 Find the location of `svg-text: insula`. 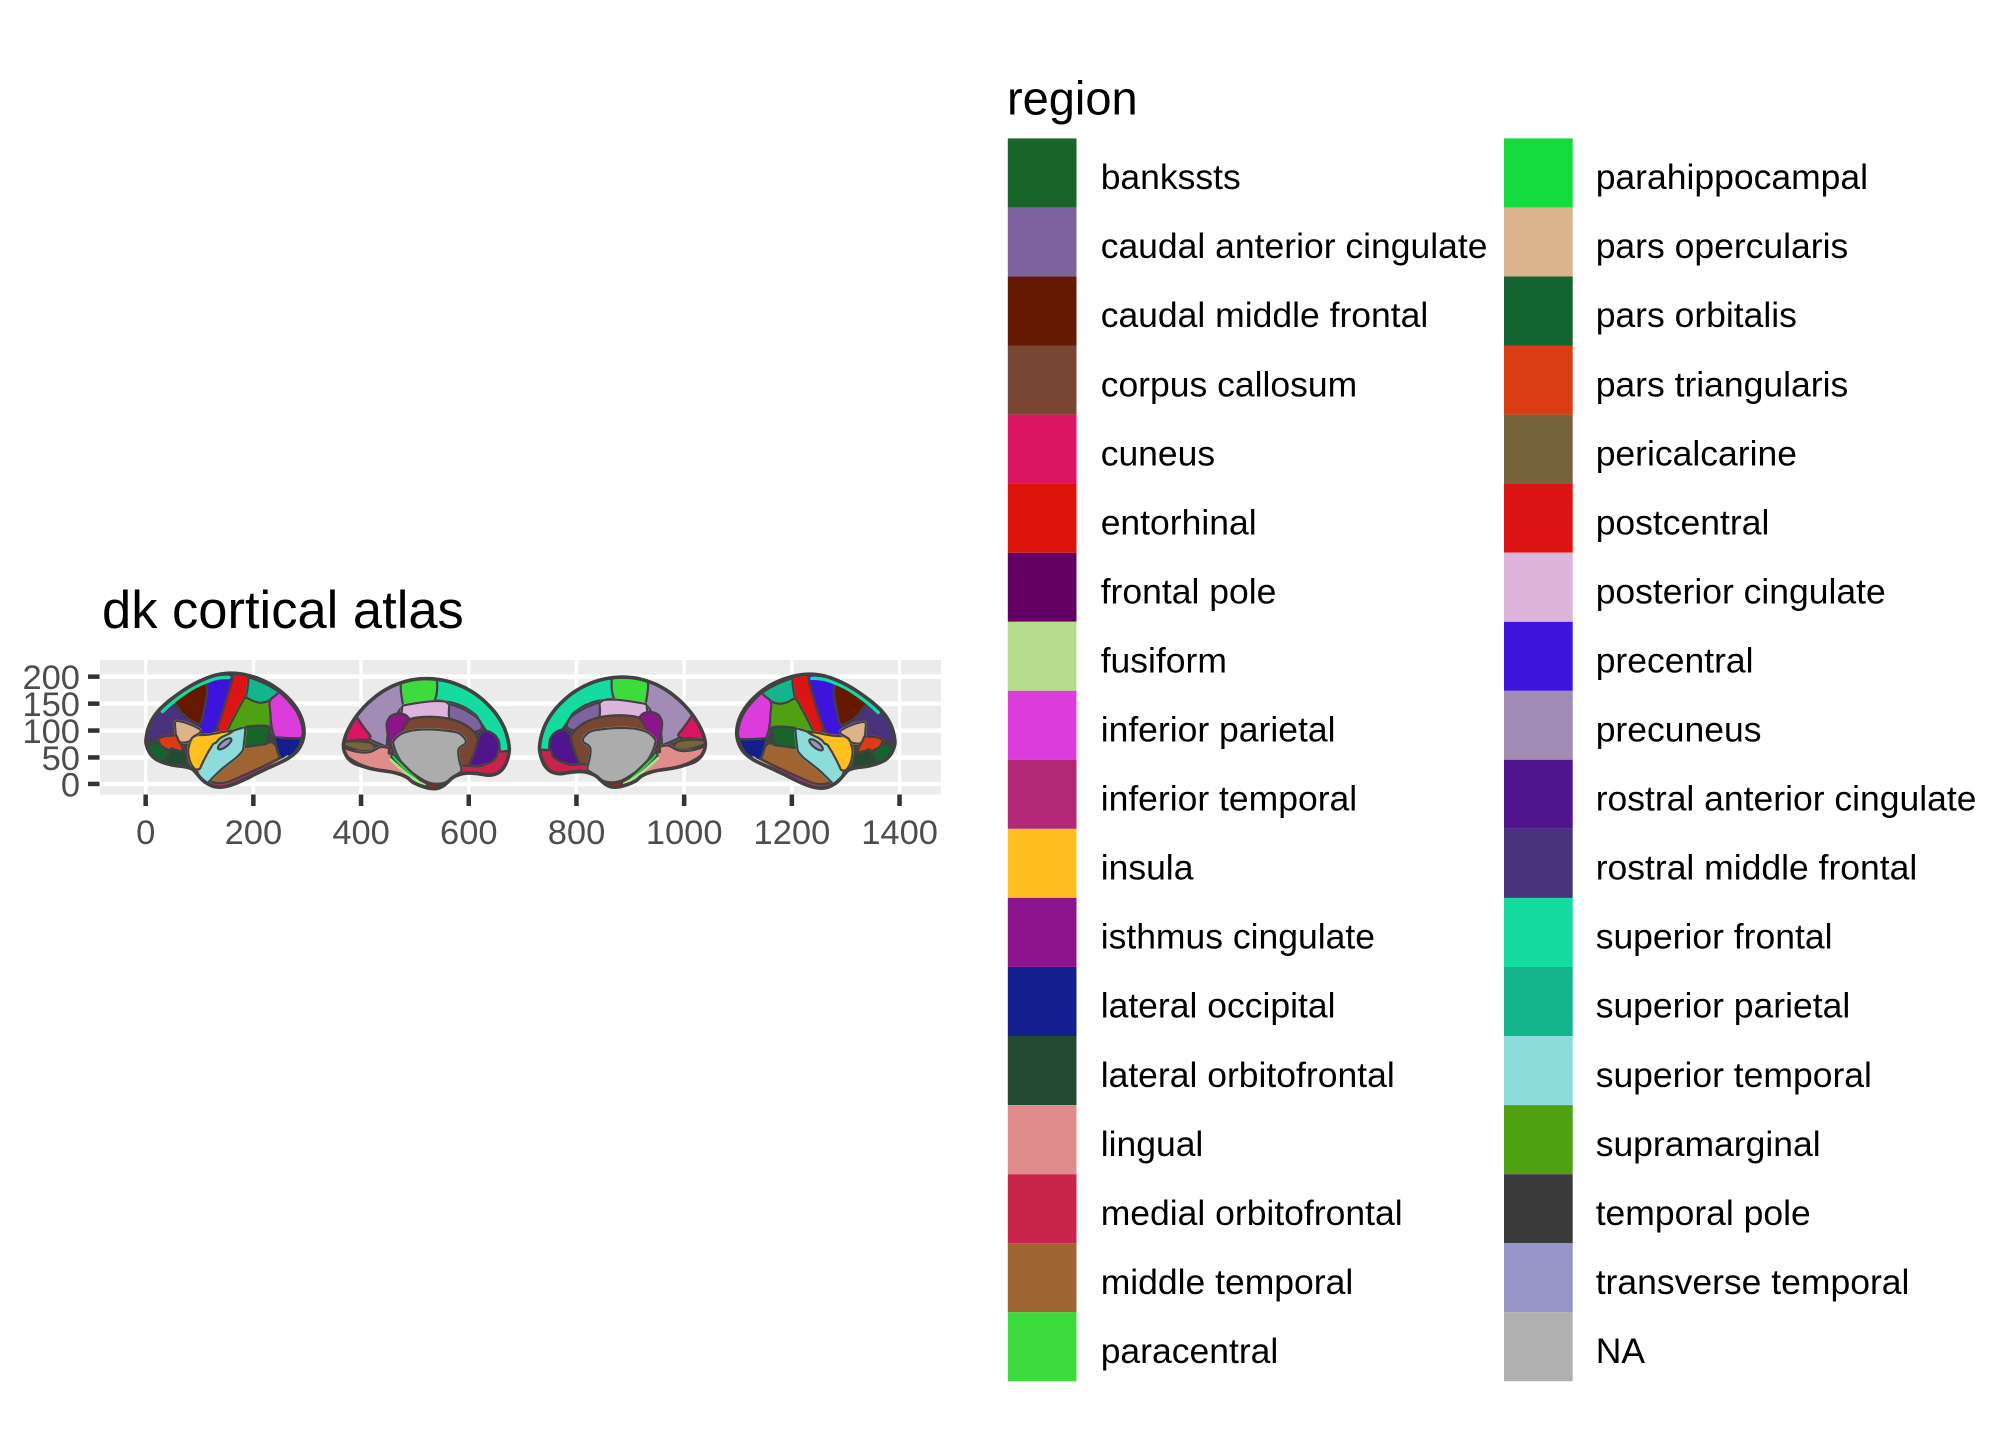

svg-text: insula is located at coordinates (1147, 868).